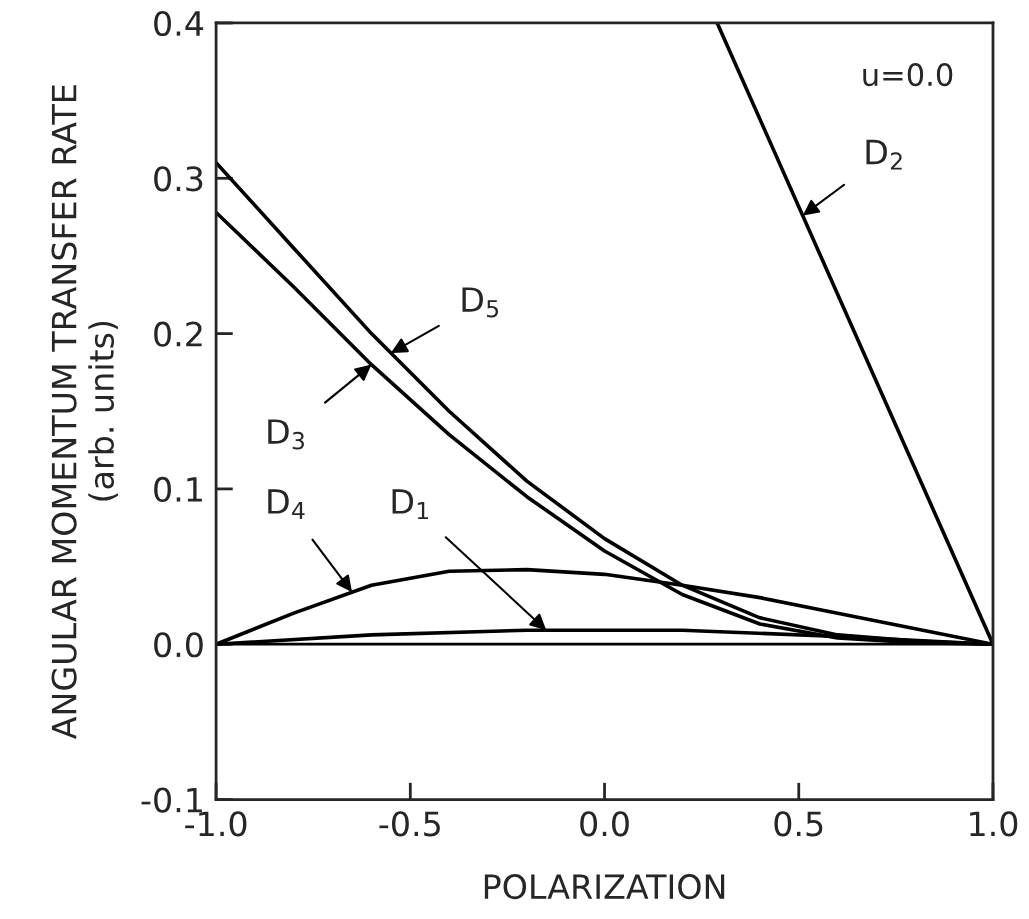 Image resolution: width=1029 pixels, height=919 pixels. What do you see at coordinates (410, 504) in the screenshot?
I see `text: D$_{1}$` at bounding box center [410, 504].